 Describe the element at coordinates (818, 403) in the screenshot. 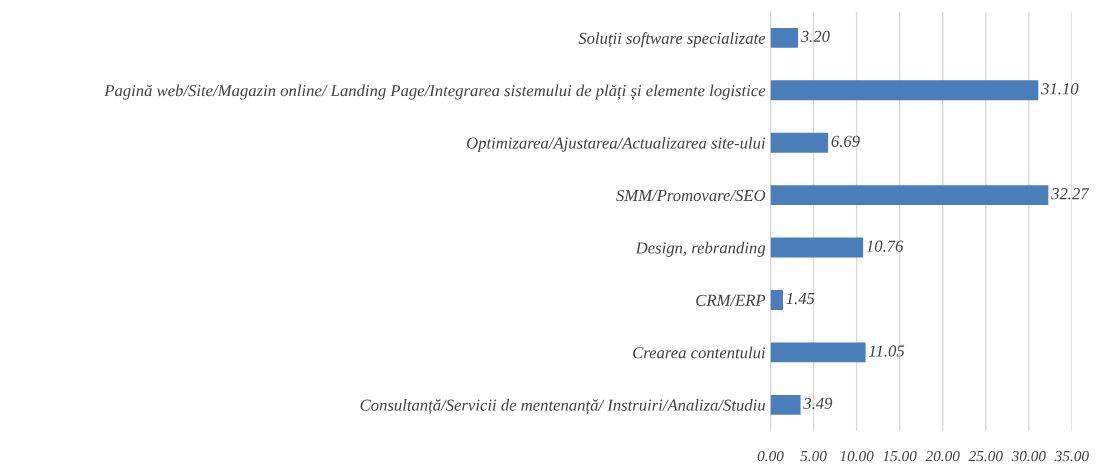

I see `data-label: 3.49` at that location.